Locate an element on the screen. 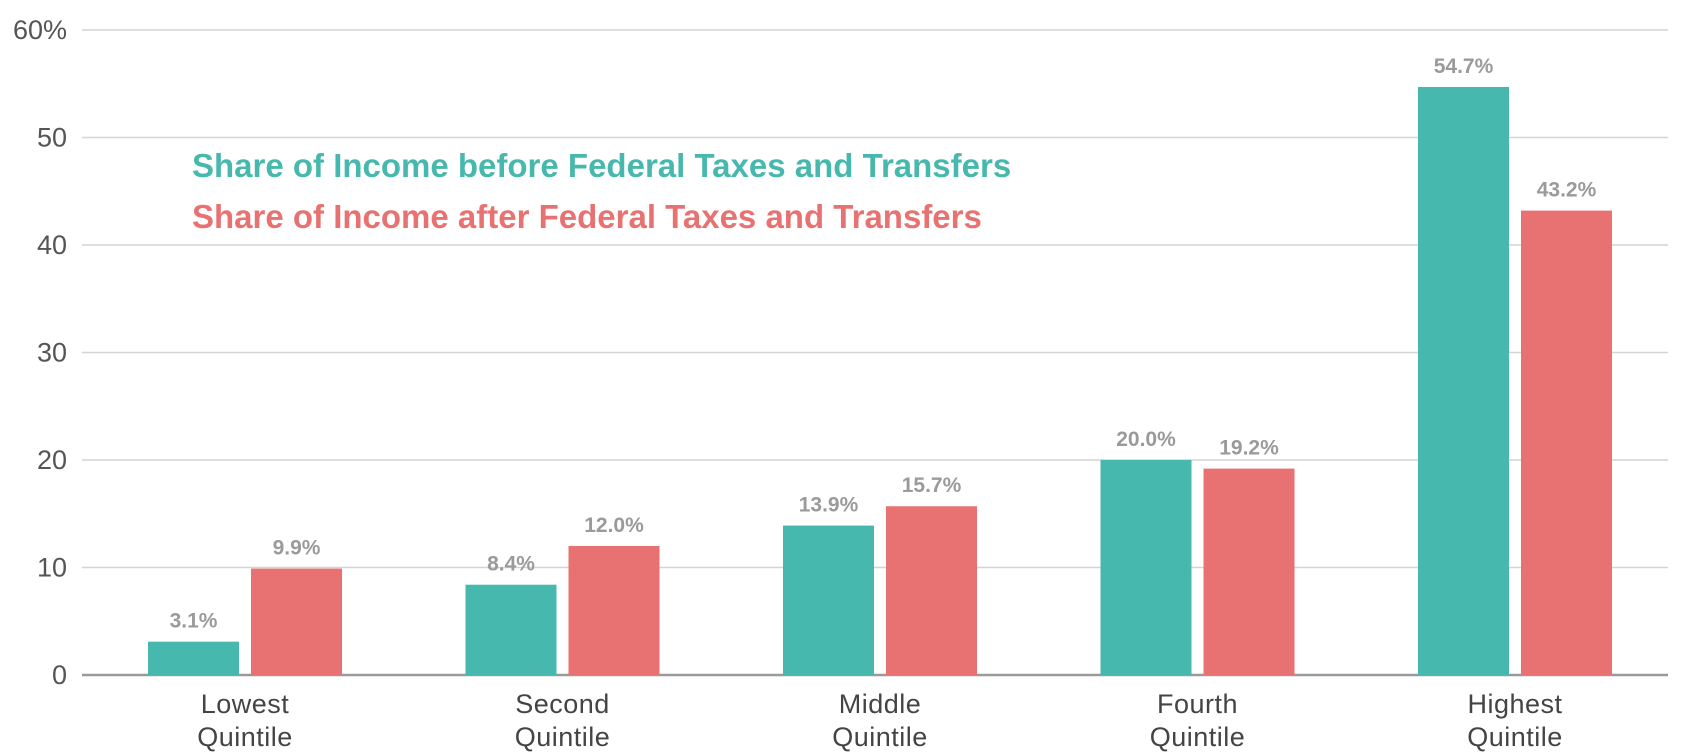  y-axis-tick-labels: 0 10 20 30 40 50 60% is located at coordinates (40, 352).